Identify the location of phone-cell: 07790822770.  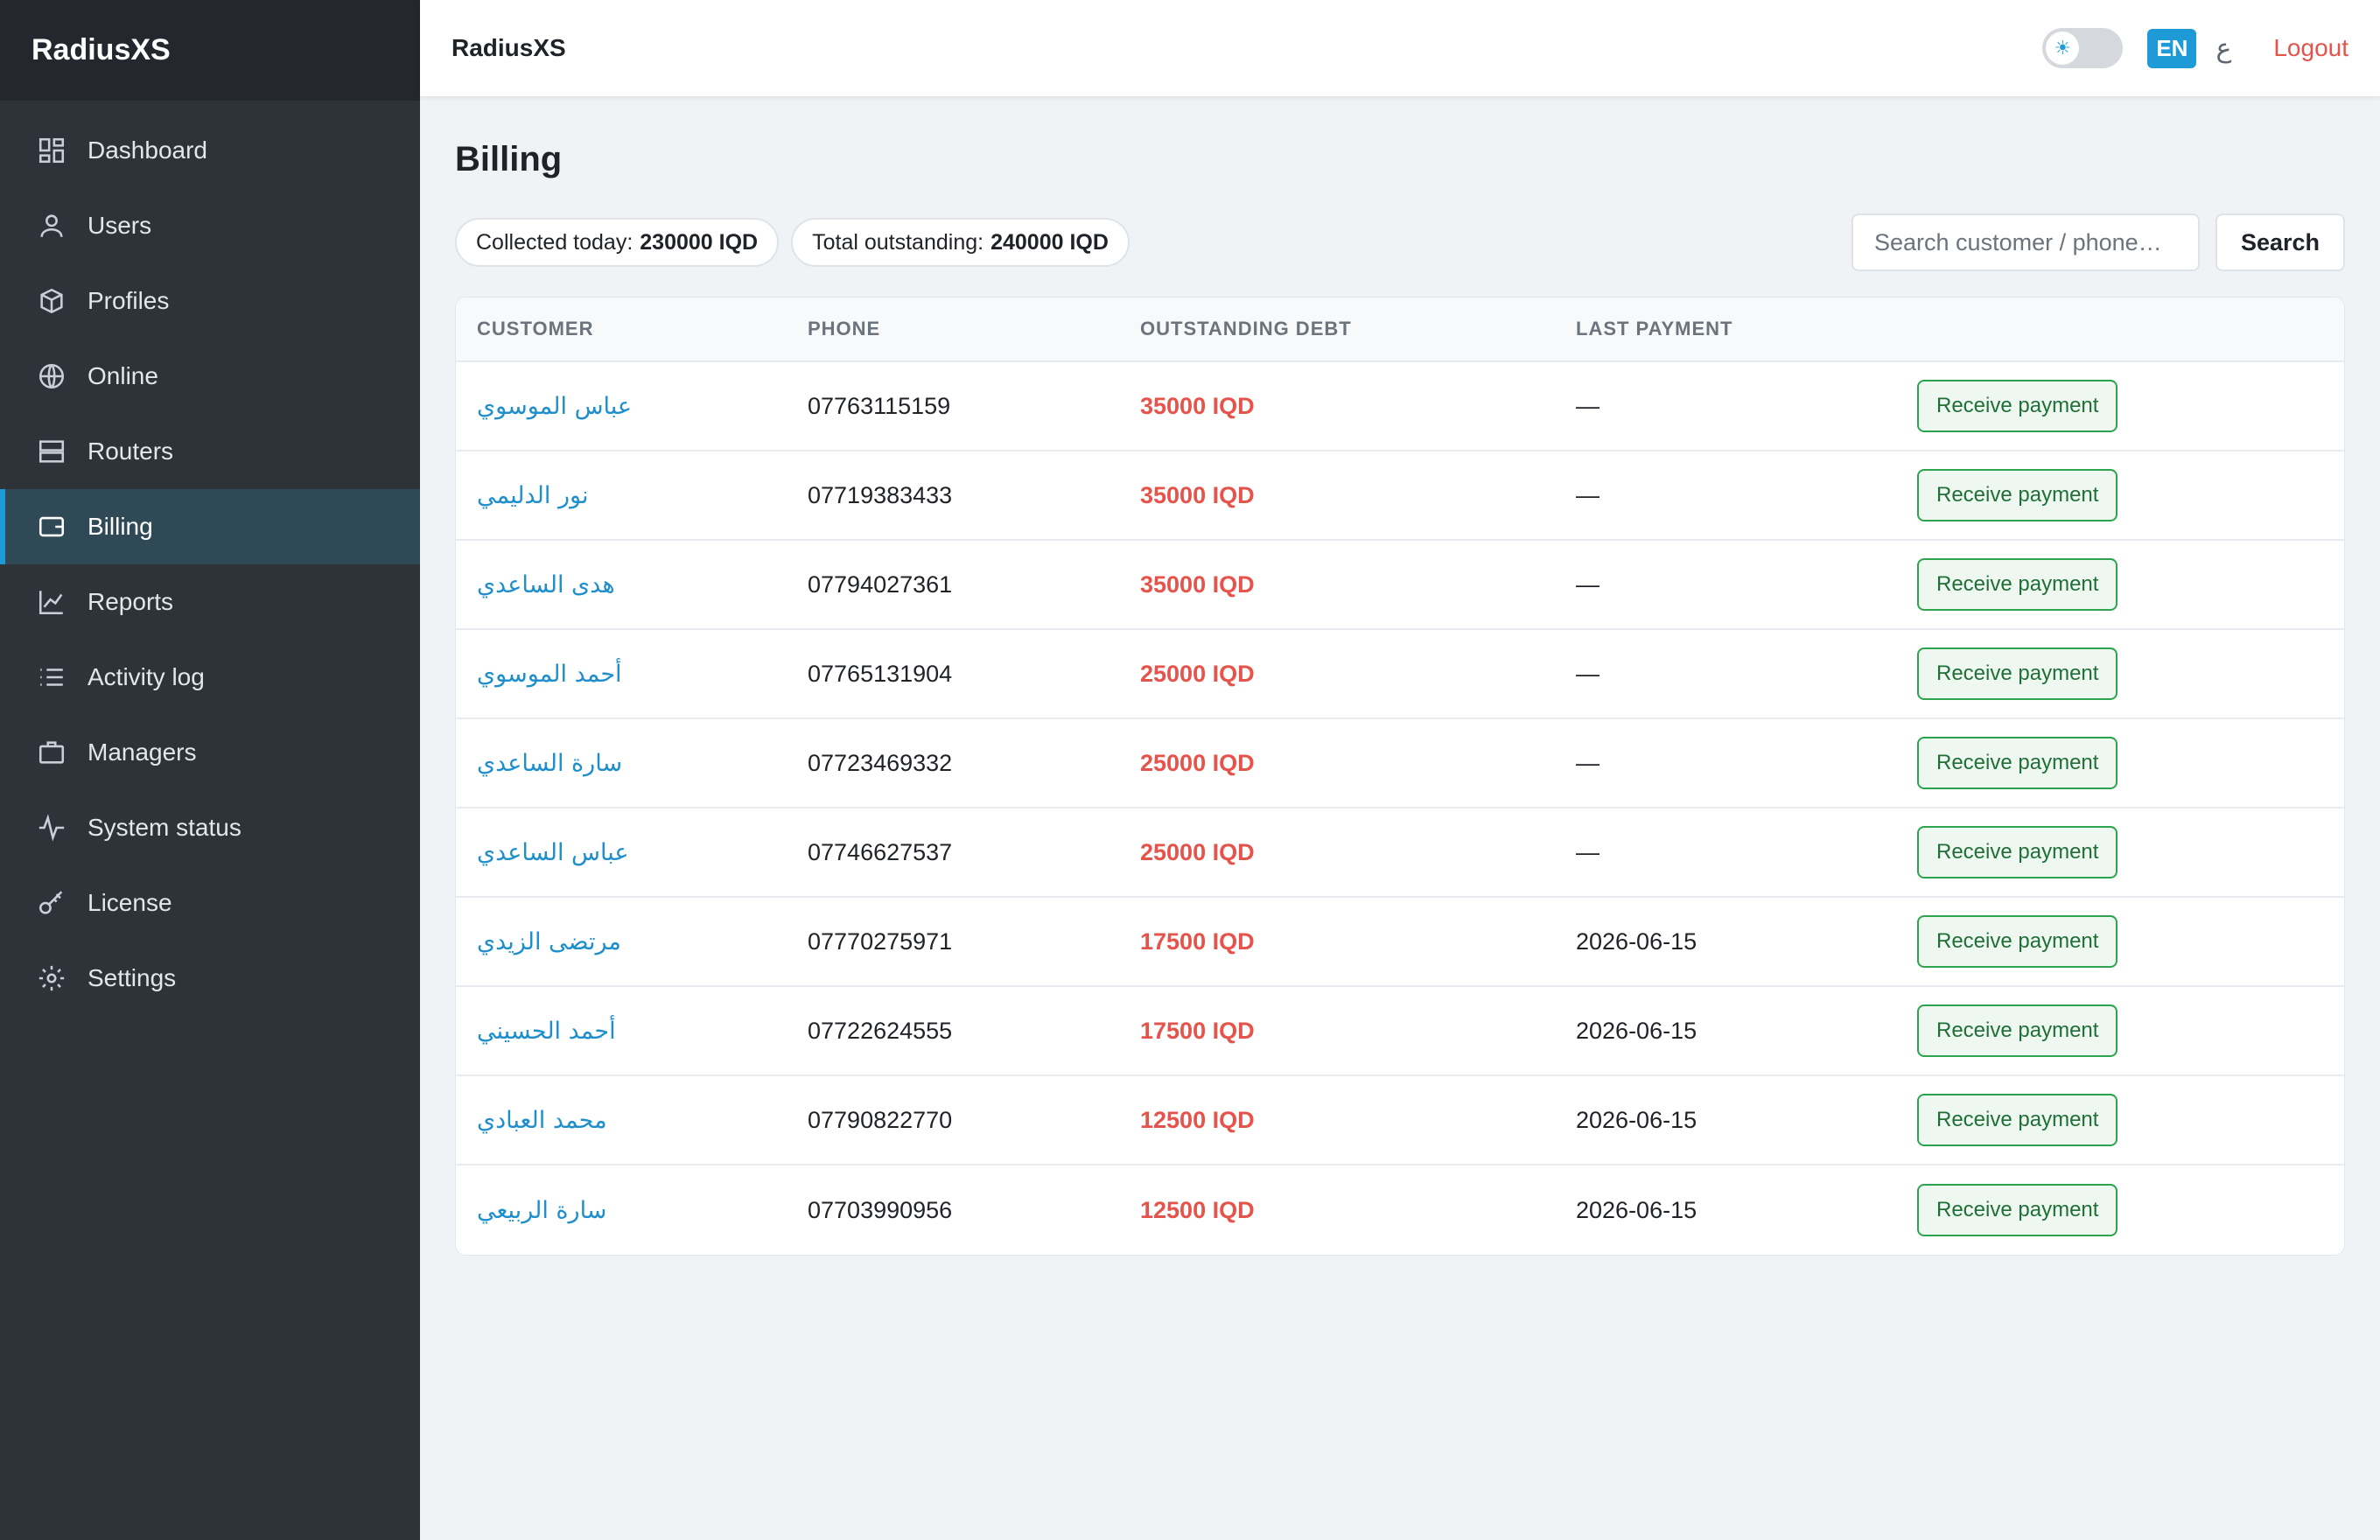
(880, 1119).